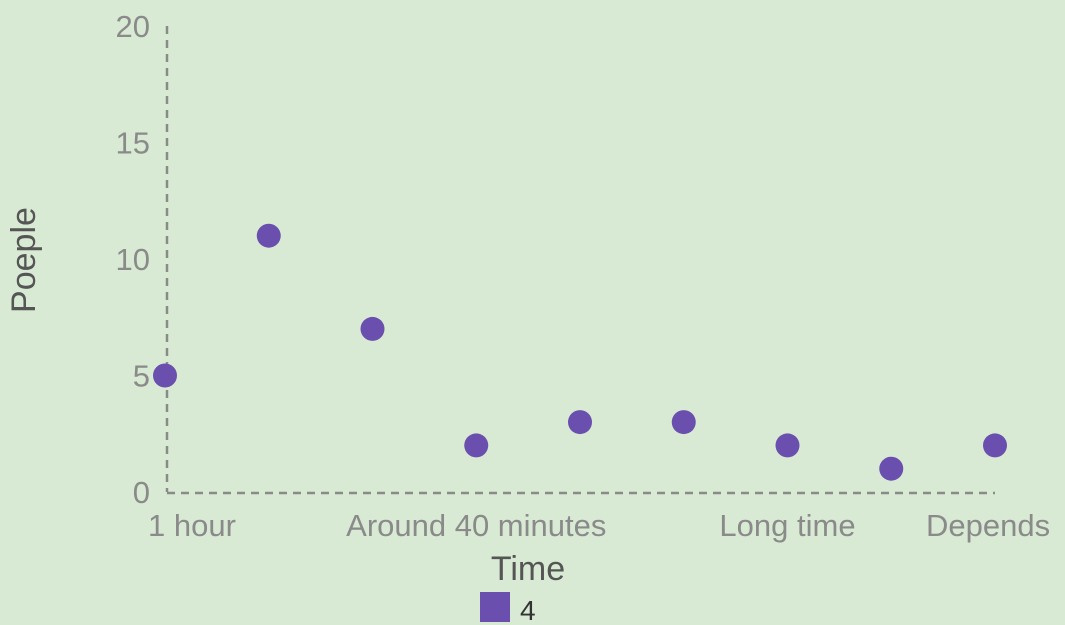  What do you see at coordinates (476, 525) in the screenshot?
I see `x-tick-label: Around 40 minutes` at bounding box center [476, 525].